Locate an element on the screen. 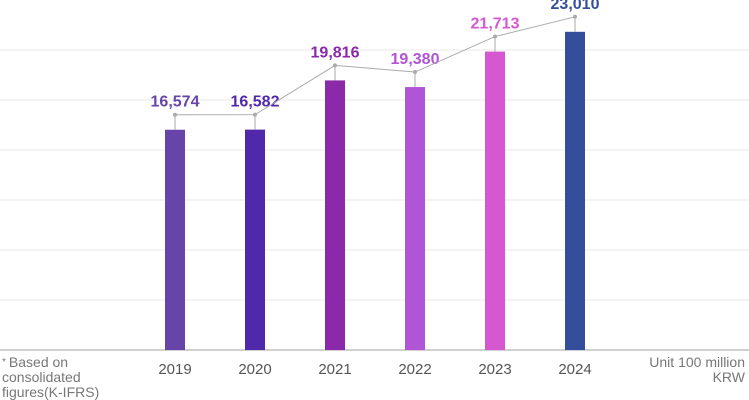  x-tick-label: 2021 is located at coordinates (334, 369).